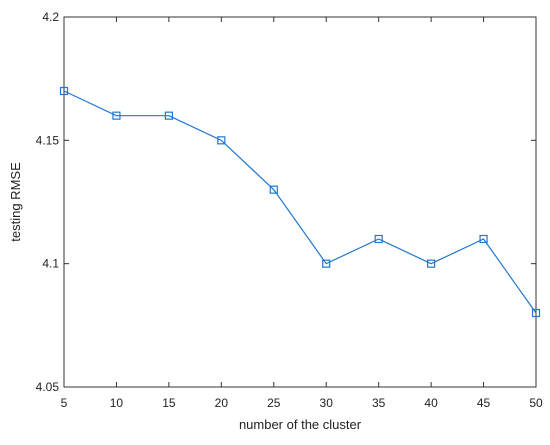  What do you see at coordinates (117, 403) in the screenshot?
I see `x-tick-label: 10` at bounding box center [117, 403].